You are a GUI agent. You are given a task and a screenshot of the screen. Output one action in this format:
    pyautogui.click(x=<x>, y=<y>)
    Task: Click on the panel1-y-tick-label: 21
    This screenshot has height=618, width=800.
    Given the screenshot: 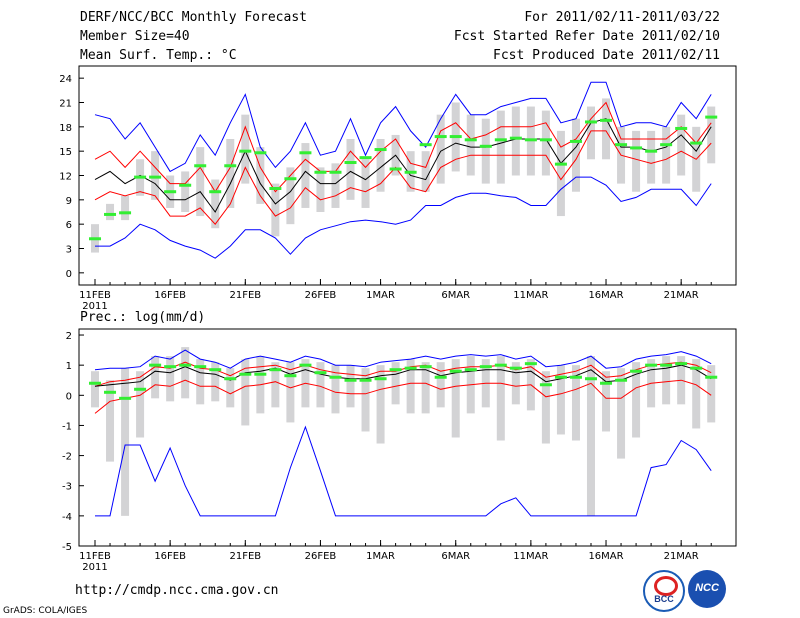 What is the action you would take?
    pyautogui.click(x=65, y=104)
    